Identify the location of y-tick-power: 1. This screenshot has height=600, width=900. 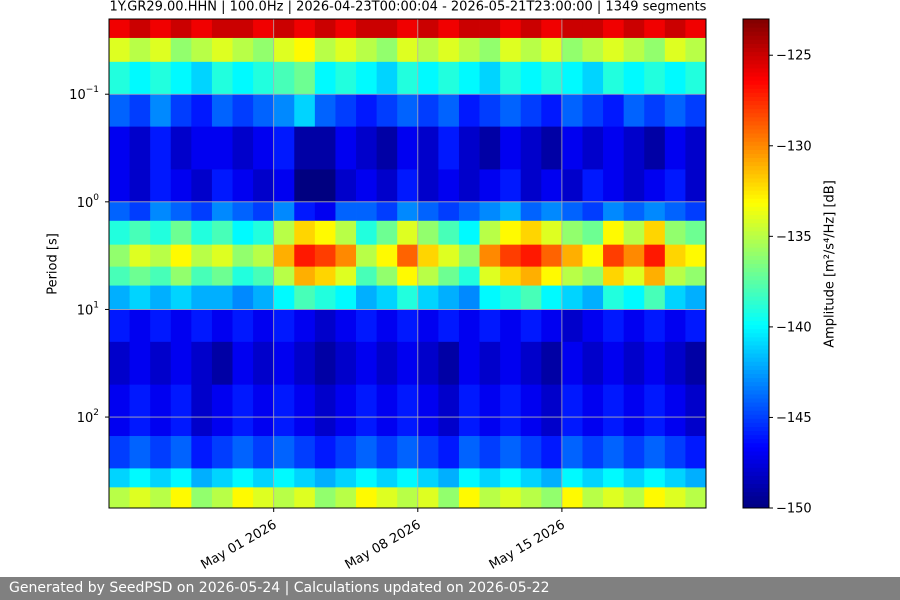
(96, 305).